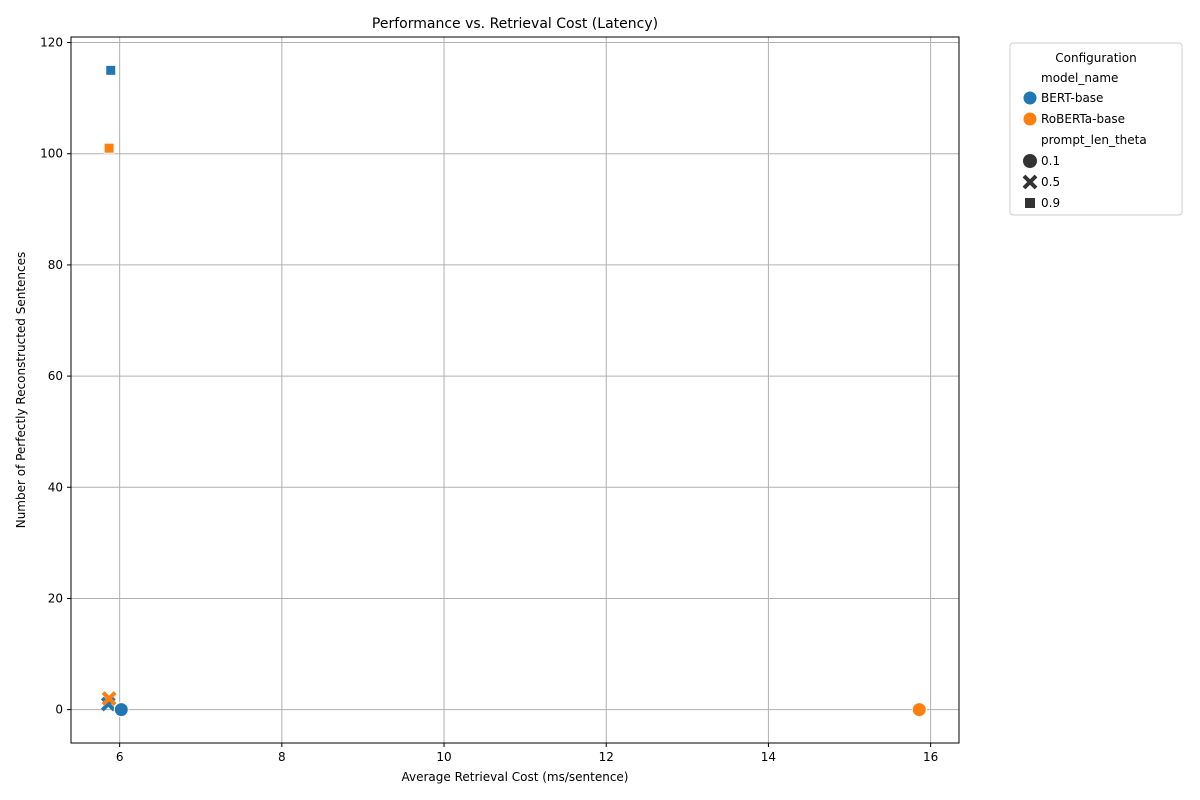 Image resolution: width=1200 pixels, height=800 pixels. I want to click on x-tick-label: 10, so click(443, 757).